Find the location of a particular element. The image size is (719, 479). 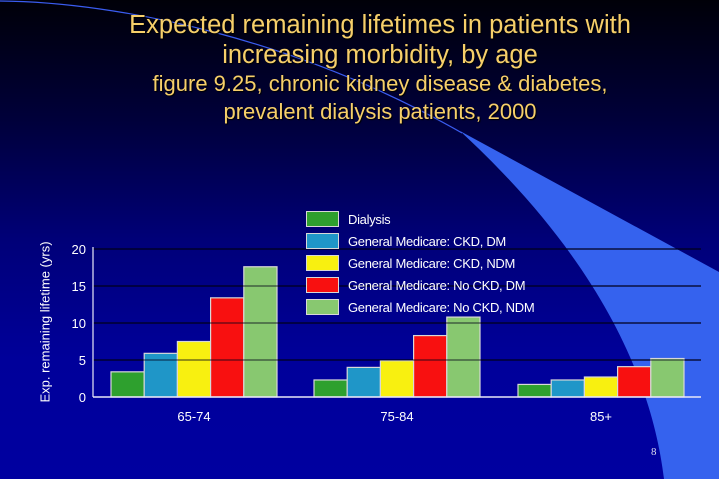

page-number: 8 is located at coordinates (654, 452).